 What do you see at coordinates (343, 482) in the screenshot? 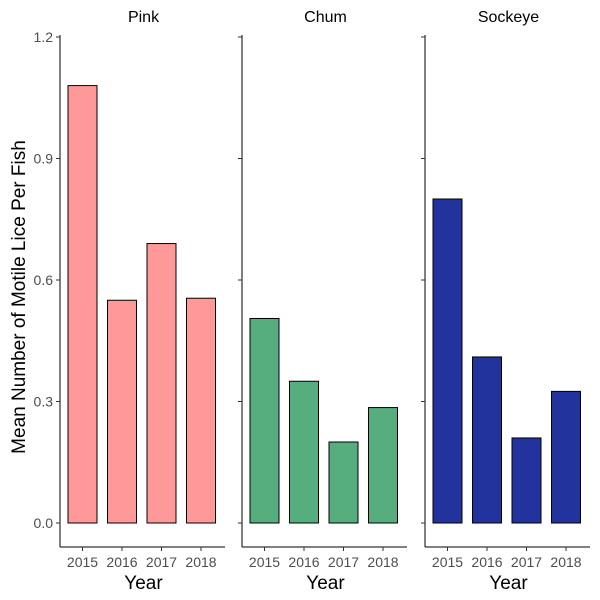
I see `bar-chum-2017` at bounding box center [343, 482].